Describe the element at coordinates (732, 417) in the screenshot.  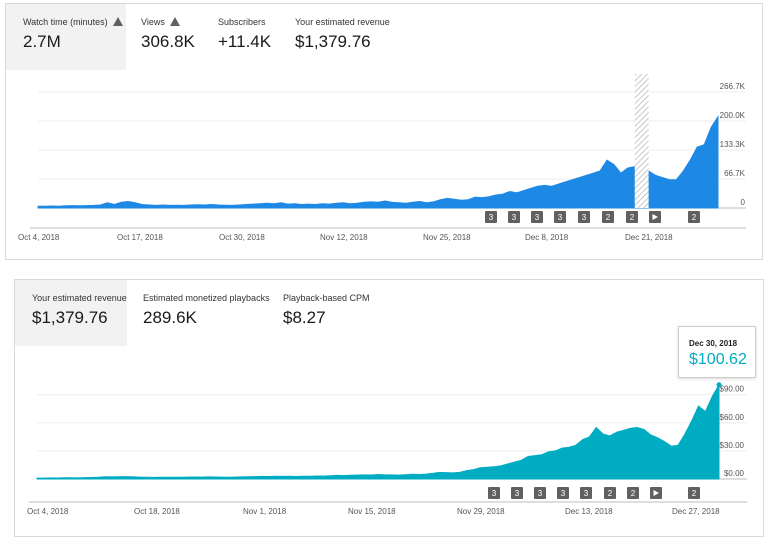
I see `y-tick-label: $60.00` at that location.